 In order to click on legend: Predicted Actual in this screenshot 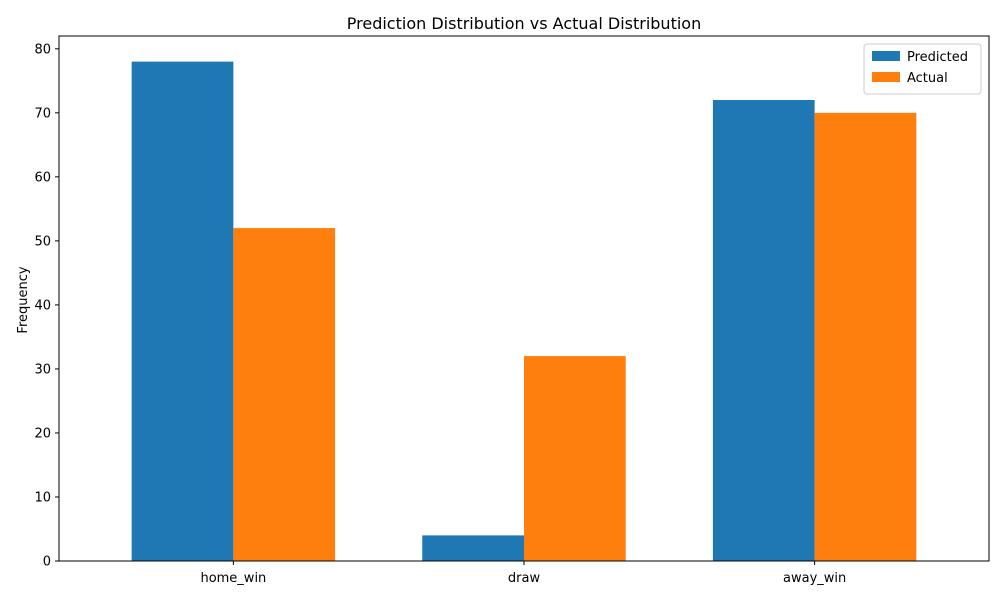, I will do `click(922, 69)`.